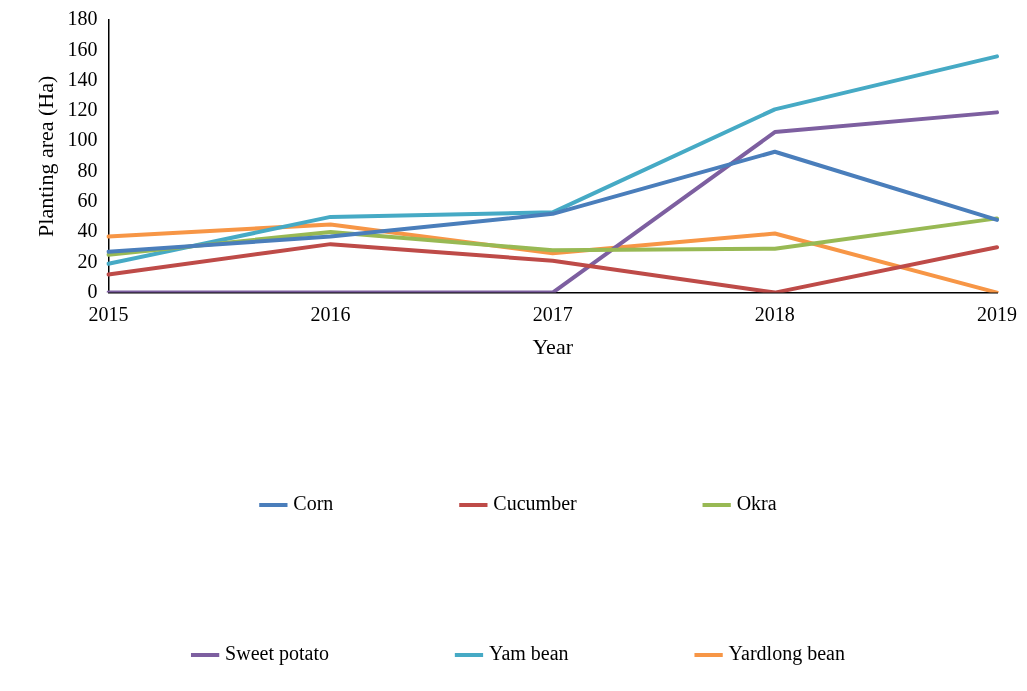  Describe the element at coordinates (82, 18) in the screenshot. I see `y-tick-label: 180` at that location.